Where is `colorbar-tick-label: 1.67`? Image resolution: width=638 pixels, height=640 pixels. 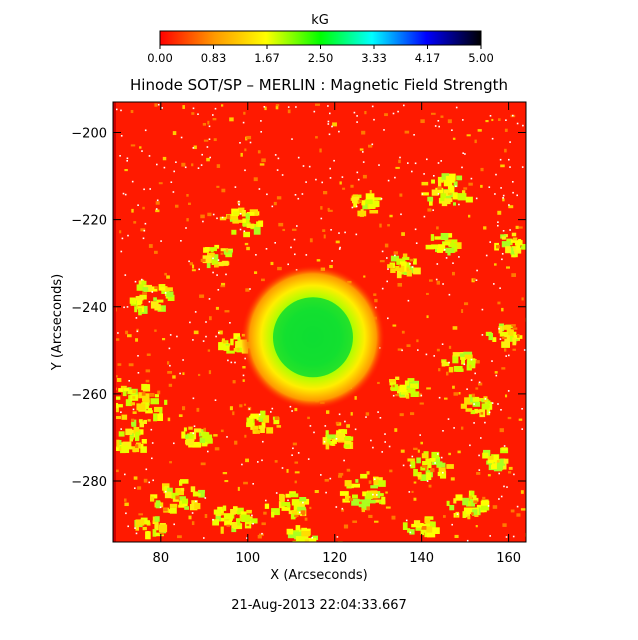
colorbar-tick-label: 1.67 is located at coordinates (267, 58).